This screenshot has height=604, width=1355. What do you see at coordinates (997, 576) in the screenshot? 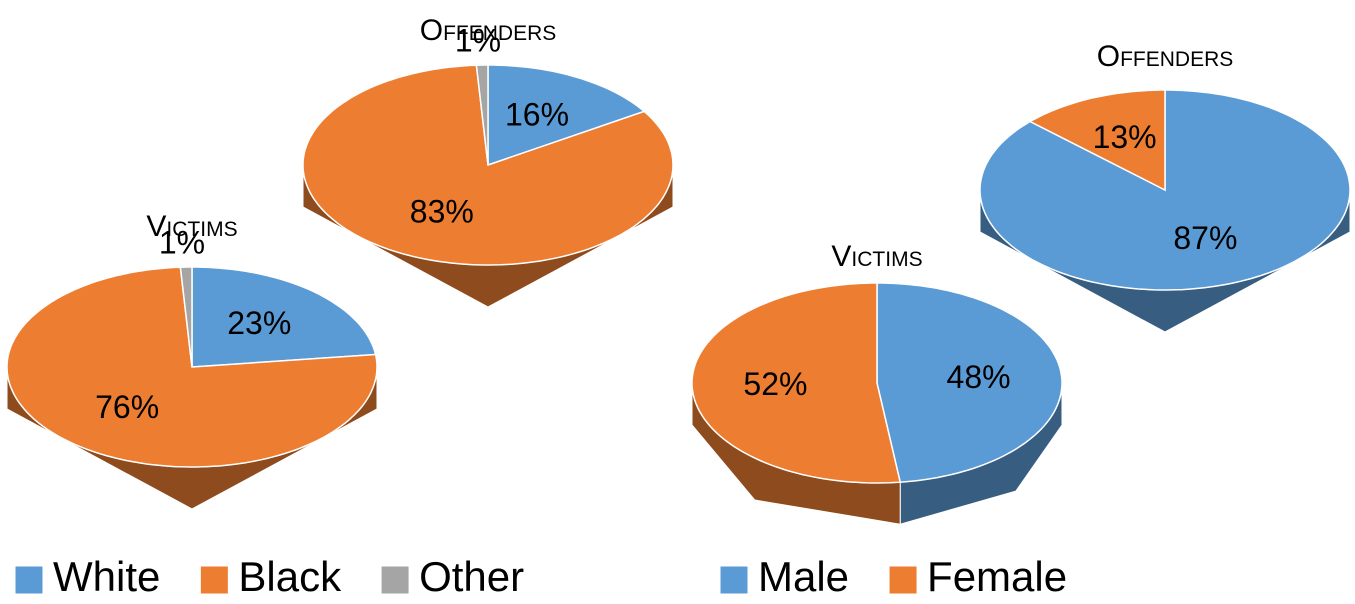
I see `legend-label: Female` at bounding box center [997, 576].